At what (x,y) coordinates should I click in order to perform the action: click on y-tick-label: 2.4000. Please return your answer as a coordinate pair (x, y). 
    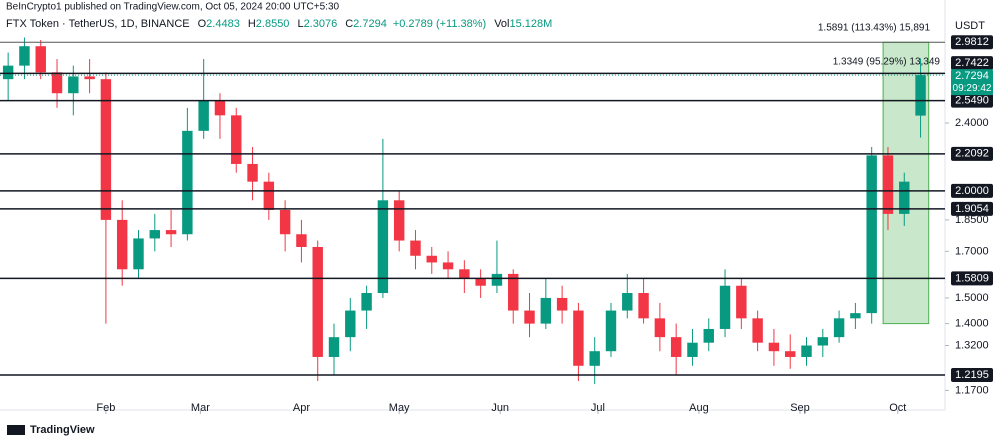
    Looking at the image, I should click on (972, 123).